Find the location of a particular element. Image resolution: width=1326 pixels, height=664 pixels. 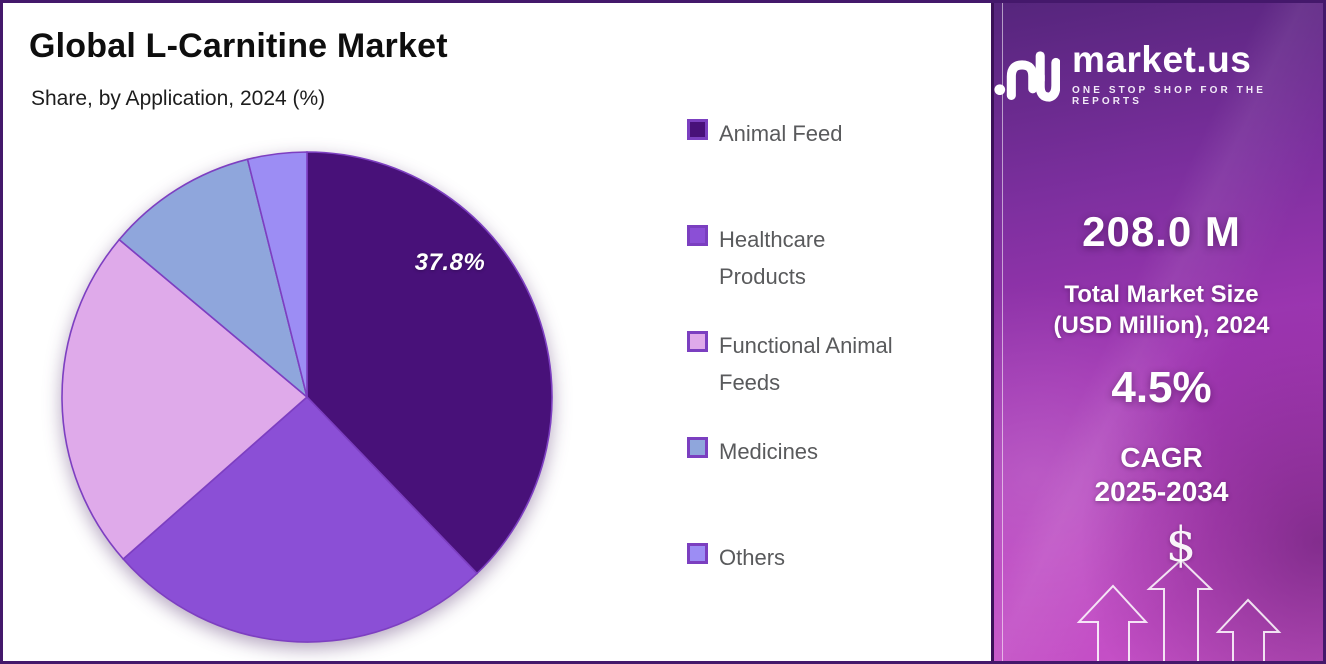

total-market-size-label-line1: Total Market Size is located at coordinates (1161, 294).